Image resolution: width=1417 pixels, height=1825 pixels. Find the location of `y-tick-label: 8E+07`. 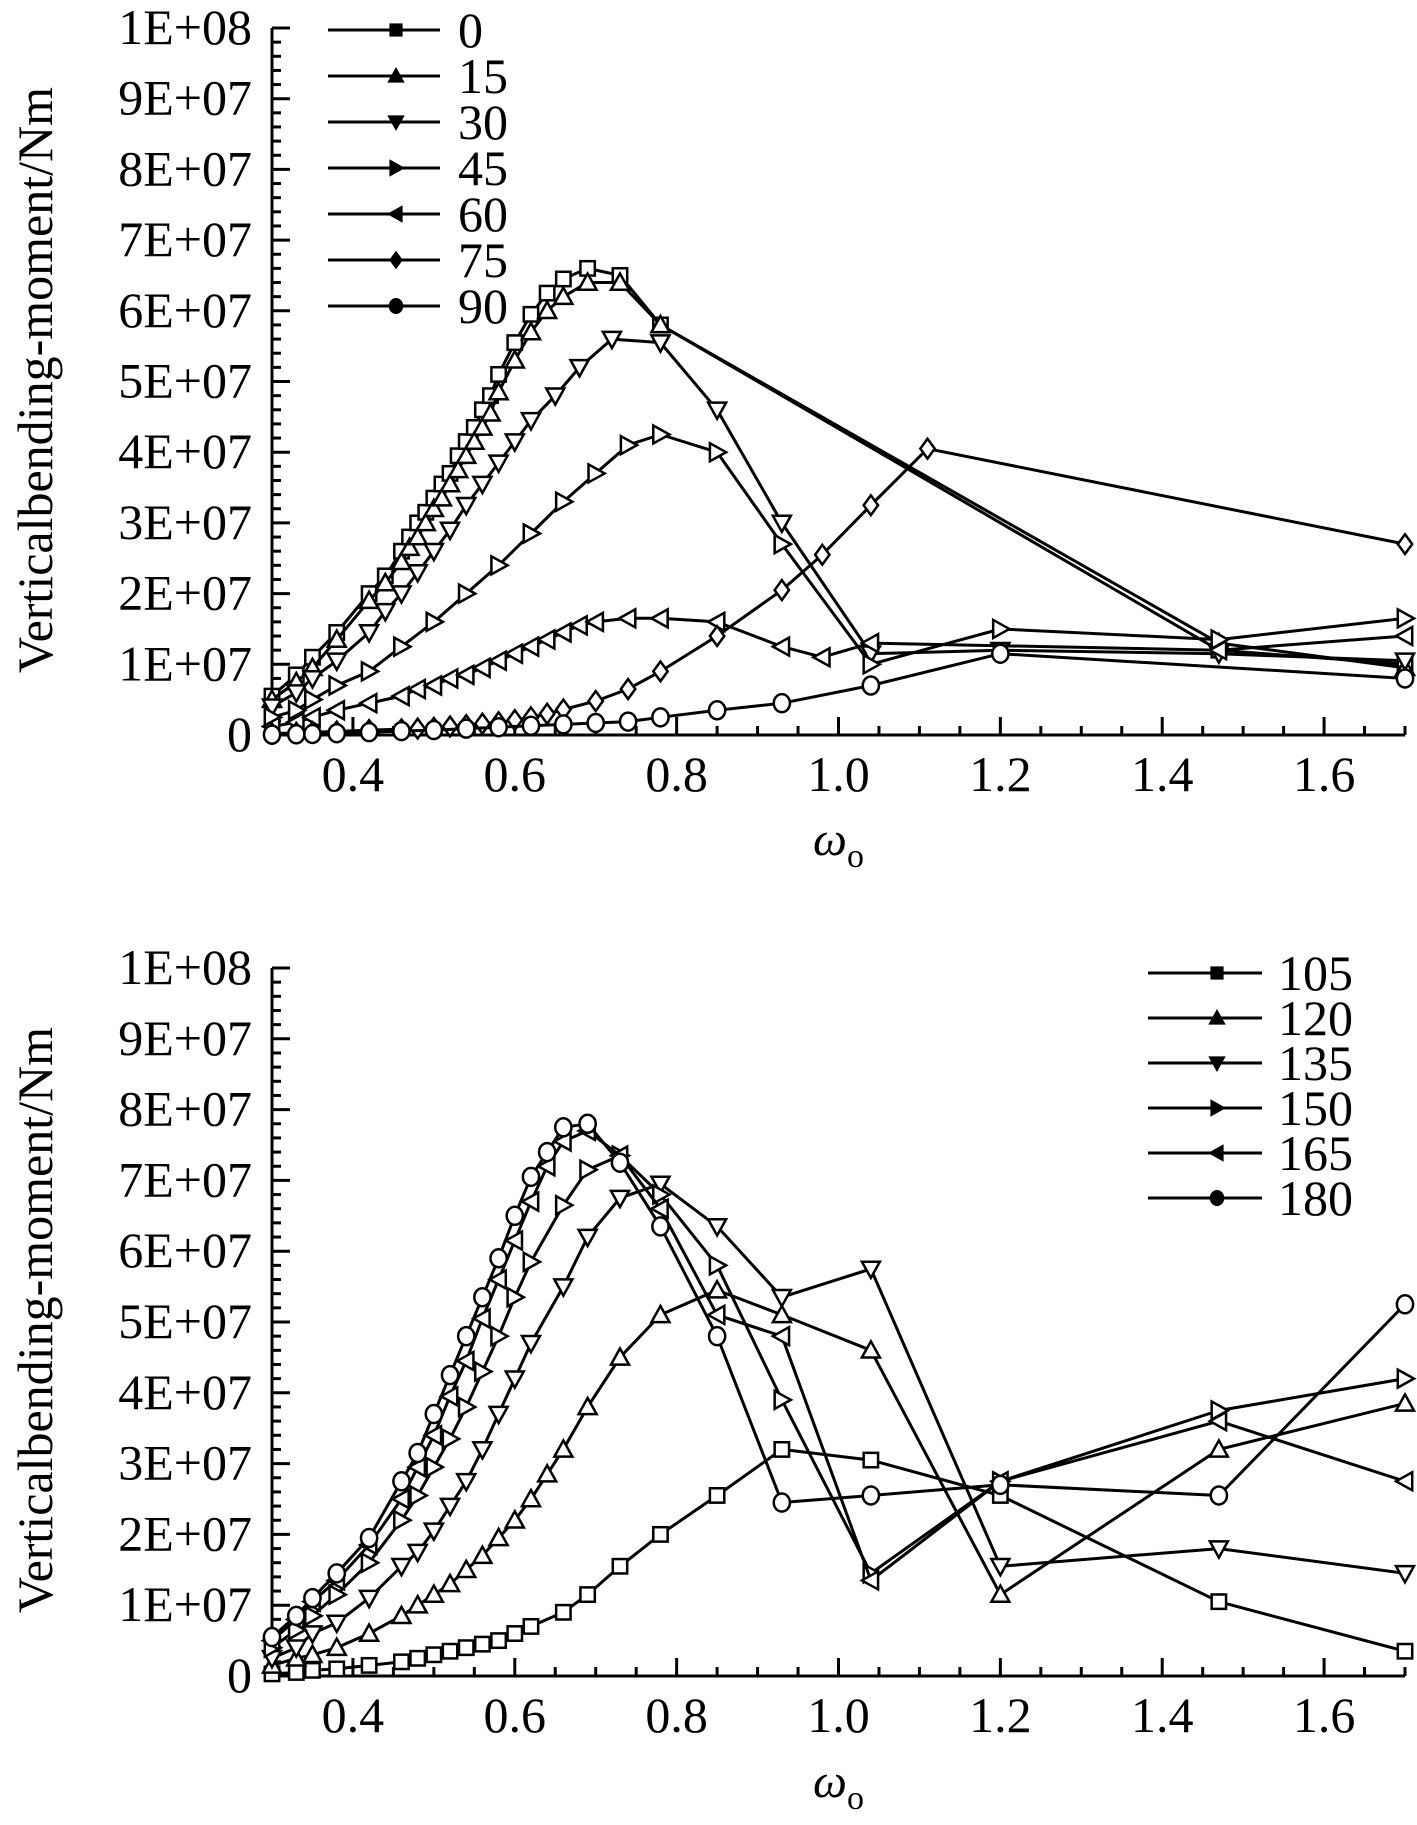

y-tick-label: 8E+07 is located at coordinates (185, 168).